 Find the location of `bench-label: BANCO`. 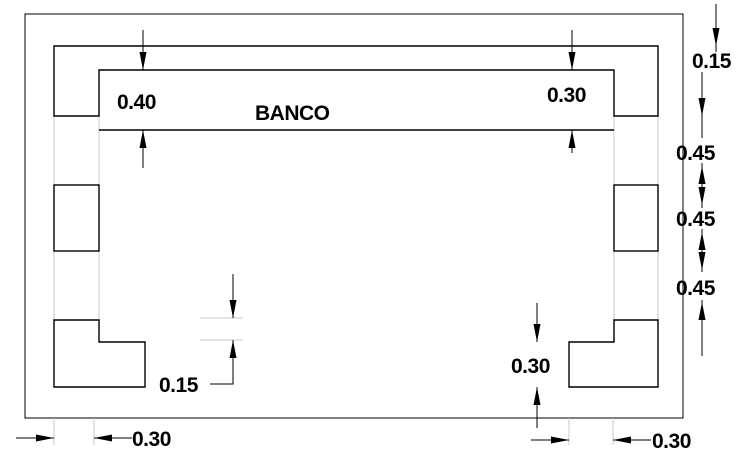

bench-label: BANCO is located at coordinates (292, 113).